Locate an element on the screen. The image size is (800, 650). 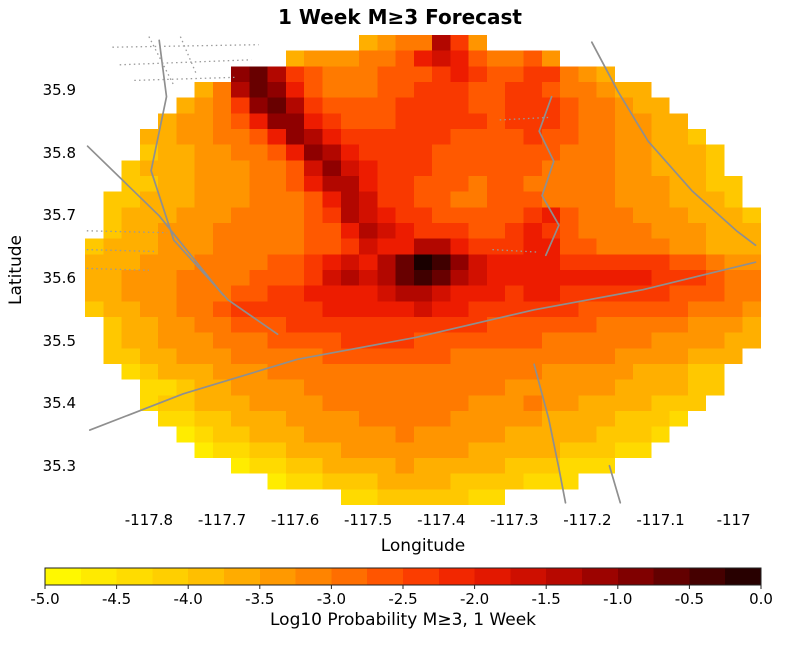
colorbar-tick-label: -3.0 is located at coordinates (331, 599).